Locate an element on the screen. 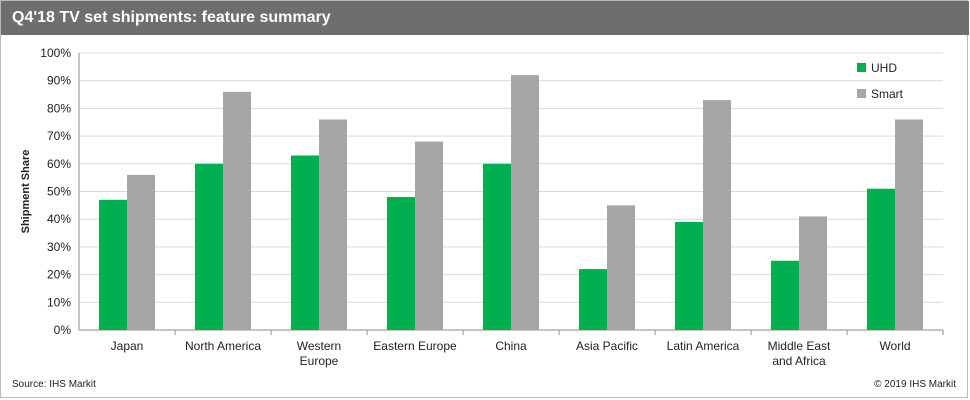 This screenshot has height=400, width=970. legend-label-smart: Smart is located at coordinates (887, 94).